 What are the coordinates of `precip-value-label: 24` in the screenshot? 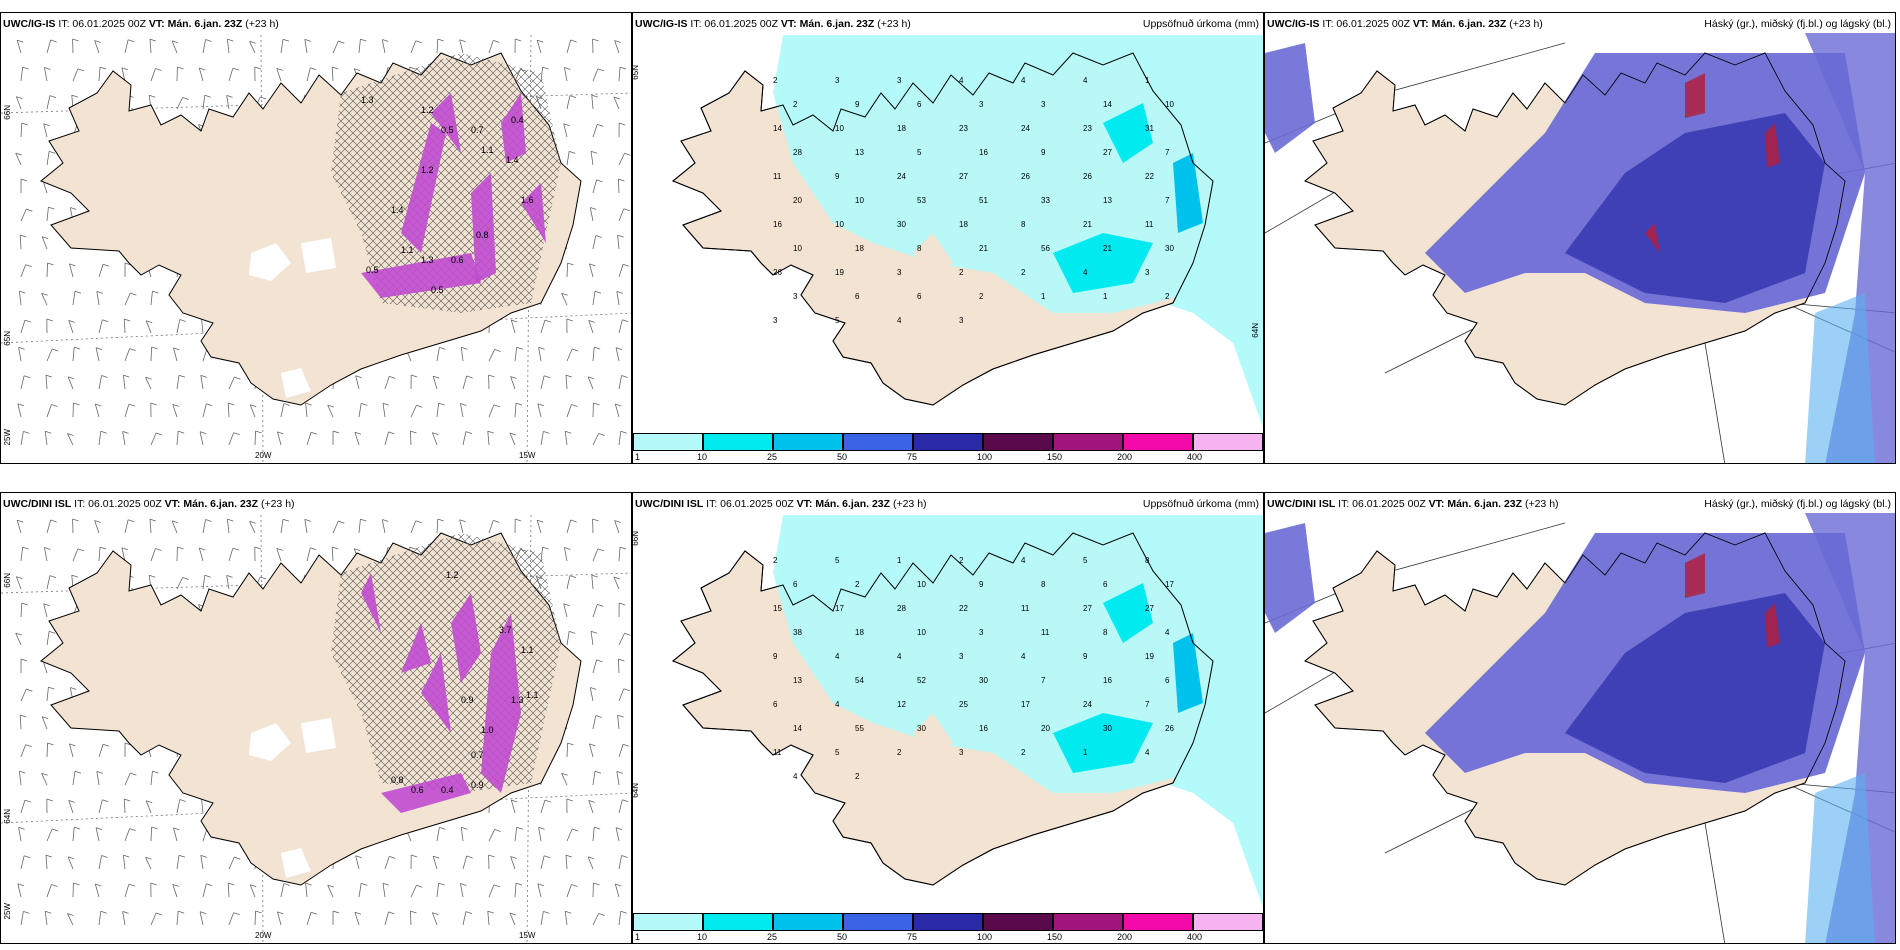 It's located at (1025, 128).